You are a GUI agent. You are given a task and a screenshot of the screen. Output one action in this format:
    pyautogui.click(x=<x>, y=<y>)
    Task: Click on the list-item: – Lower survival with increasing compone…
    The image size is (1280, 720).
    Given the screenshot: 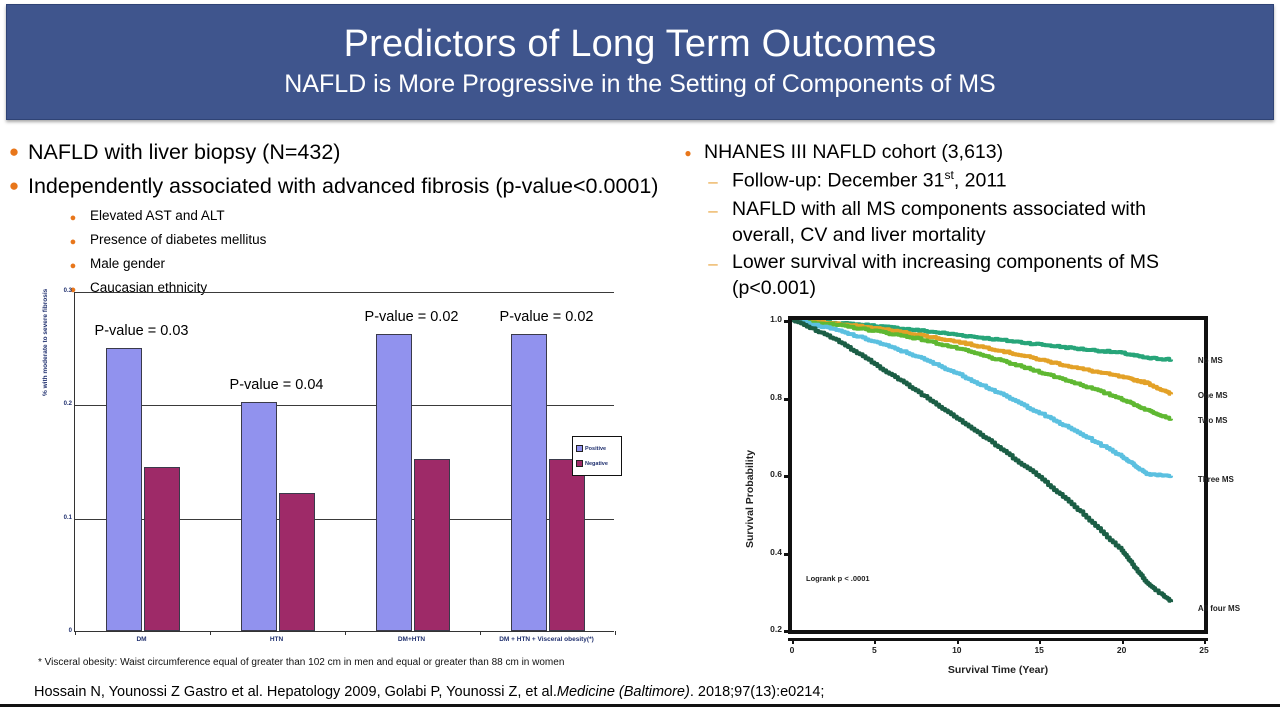 What is the action you would take?
    pyautogui.click(x=987, y=275)
    